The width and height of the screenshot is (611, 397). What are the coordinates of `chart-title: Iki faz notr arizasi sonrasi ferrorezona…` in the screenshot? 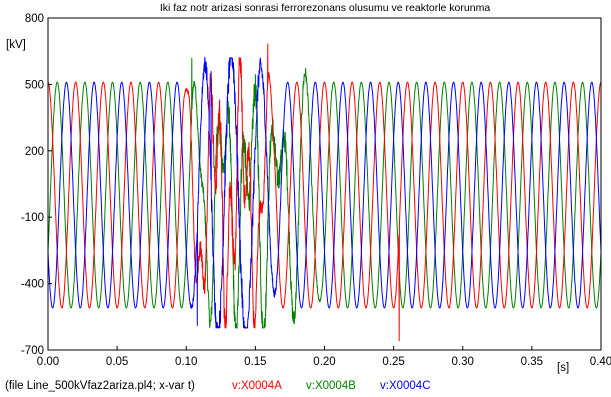 It's located at (325, 8).